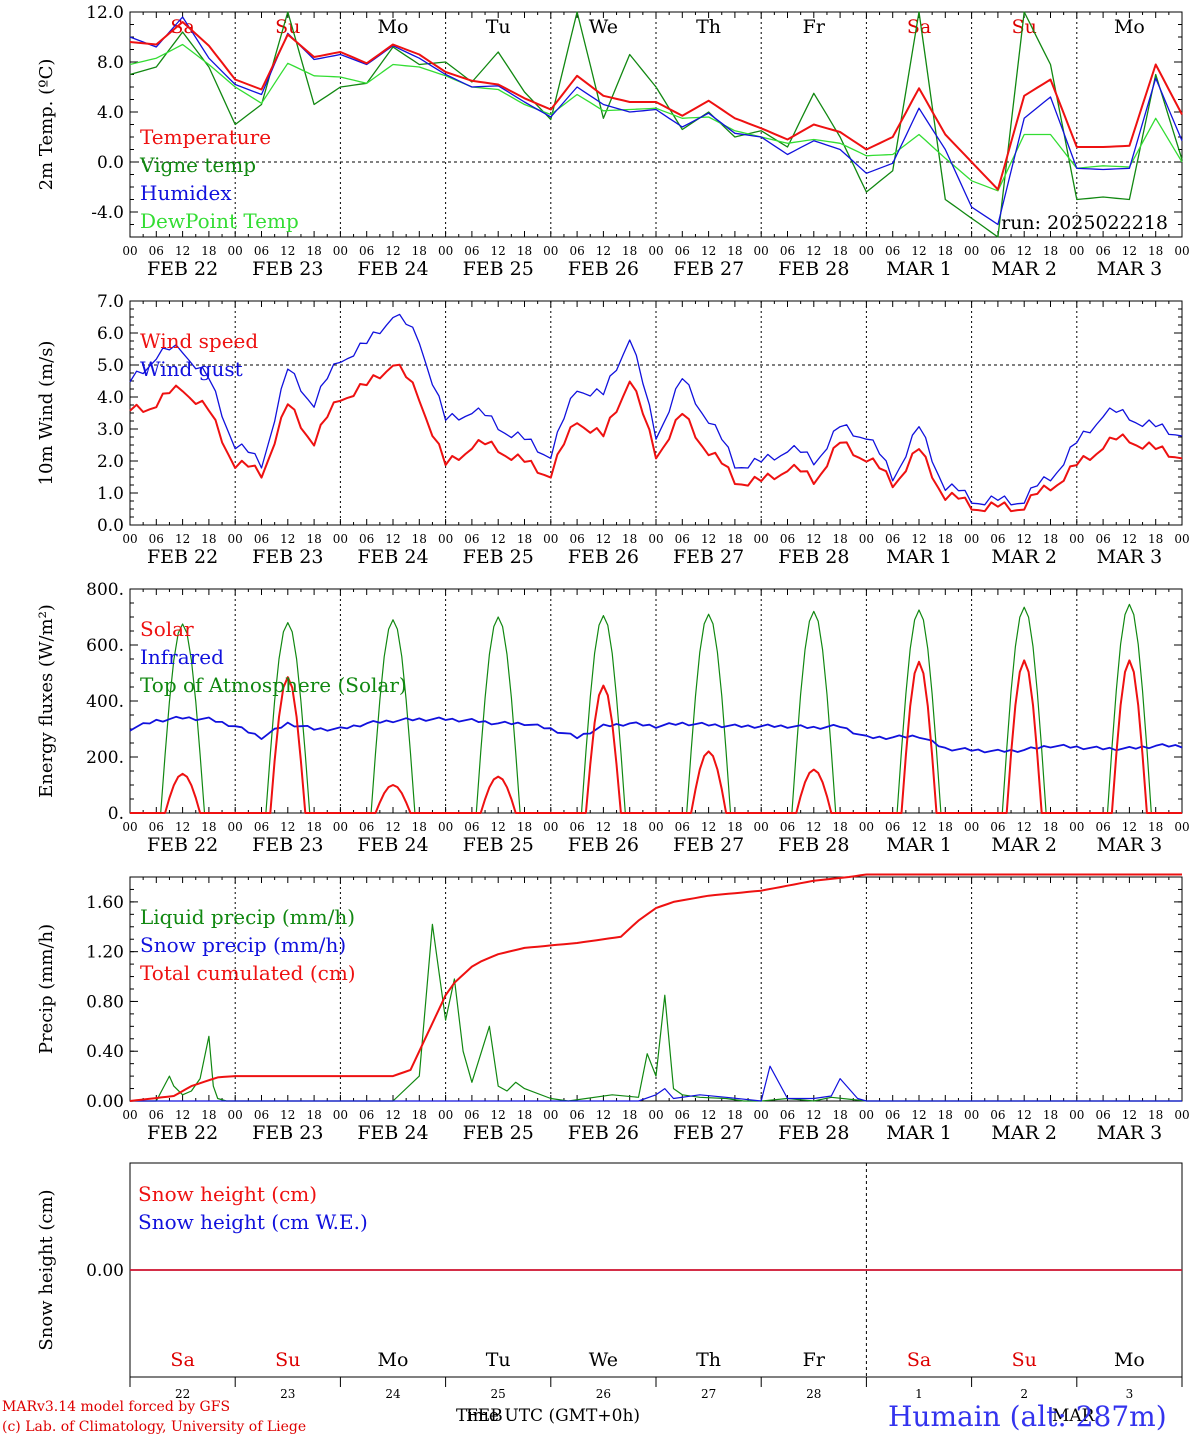  Describe the element at coordinates (105, 903) in the screenshot. I see `y-tick-label: 1.60` at that location.